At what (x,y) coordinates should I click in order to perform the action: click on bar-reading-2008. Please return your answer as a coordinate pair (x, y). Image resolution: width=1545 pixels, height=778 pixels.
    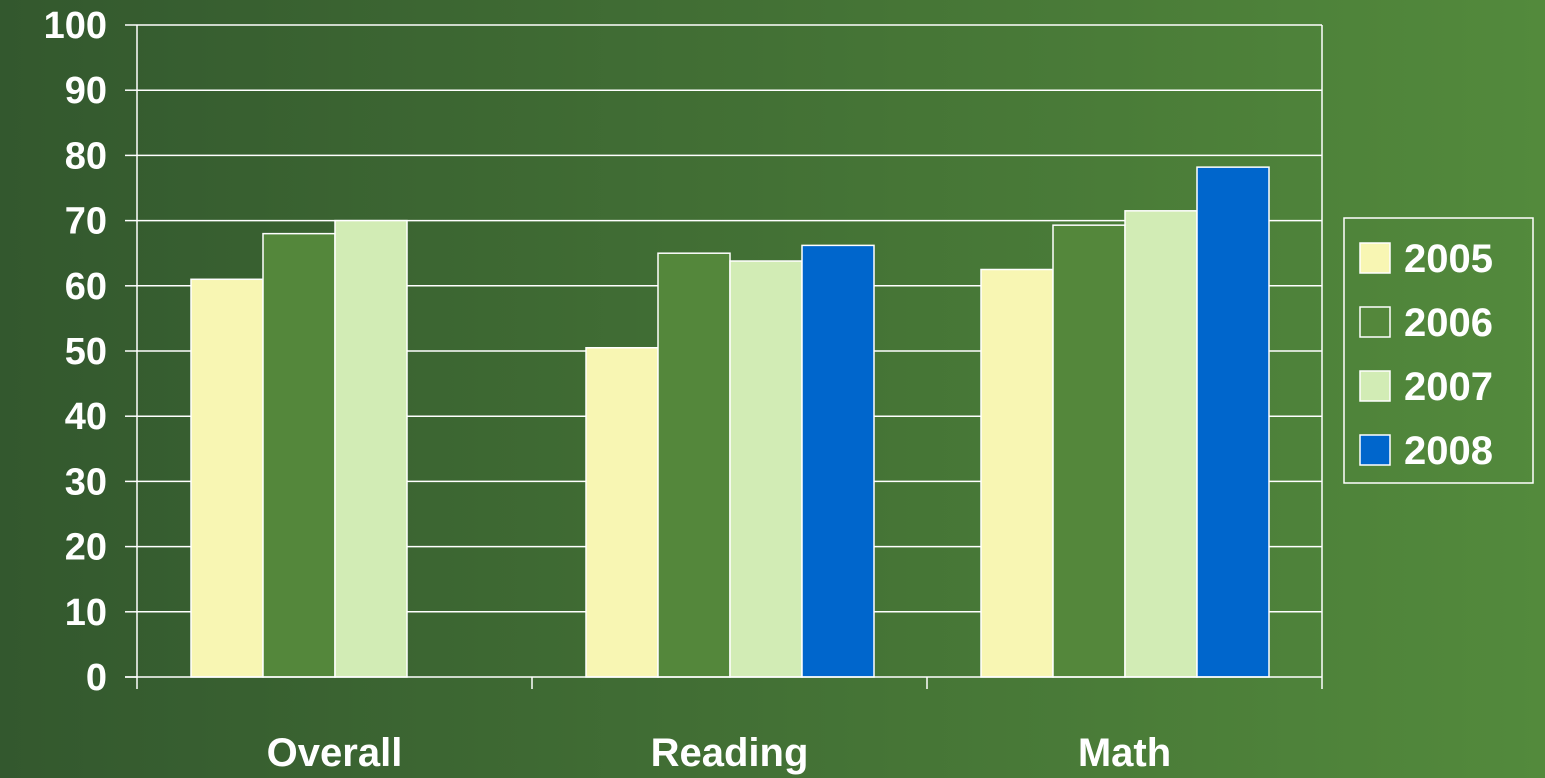
    Looking at the image, I should click on (838, 461).